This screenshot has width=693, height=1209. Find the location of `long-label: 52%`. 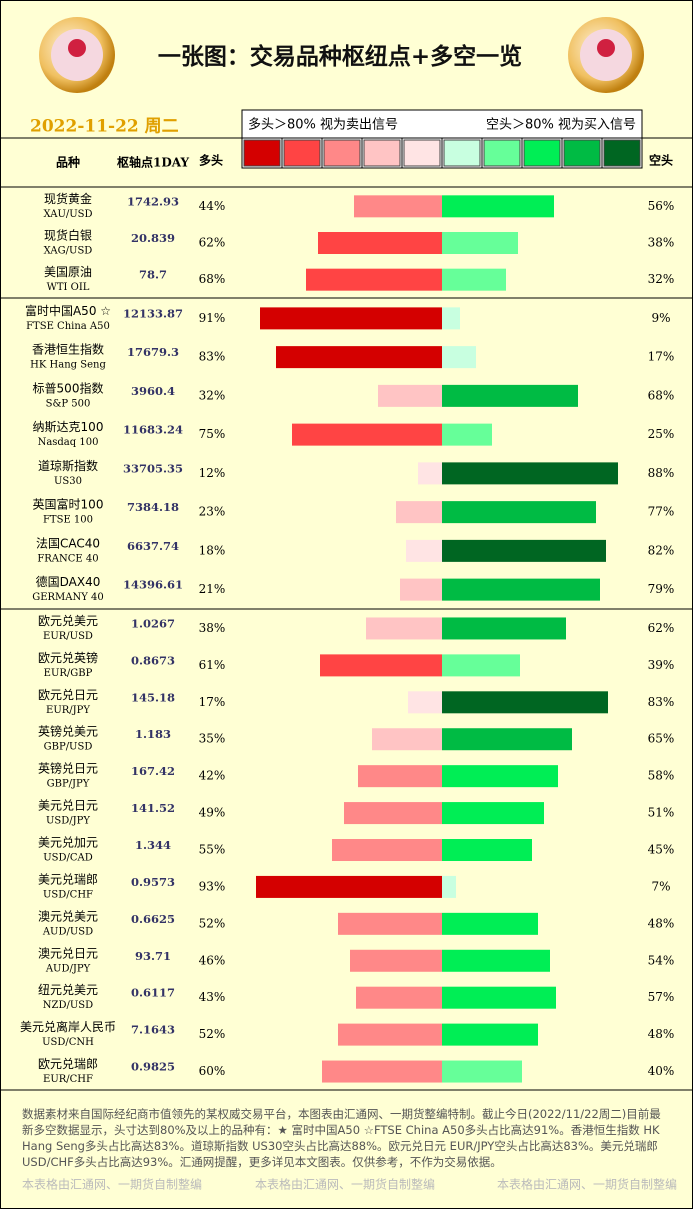

long-label: 52% is located at coordinates (212, 923).